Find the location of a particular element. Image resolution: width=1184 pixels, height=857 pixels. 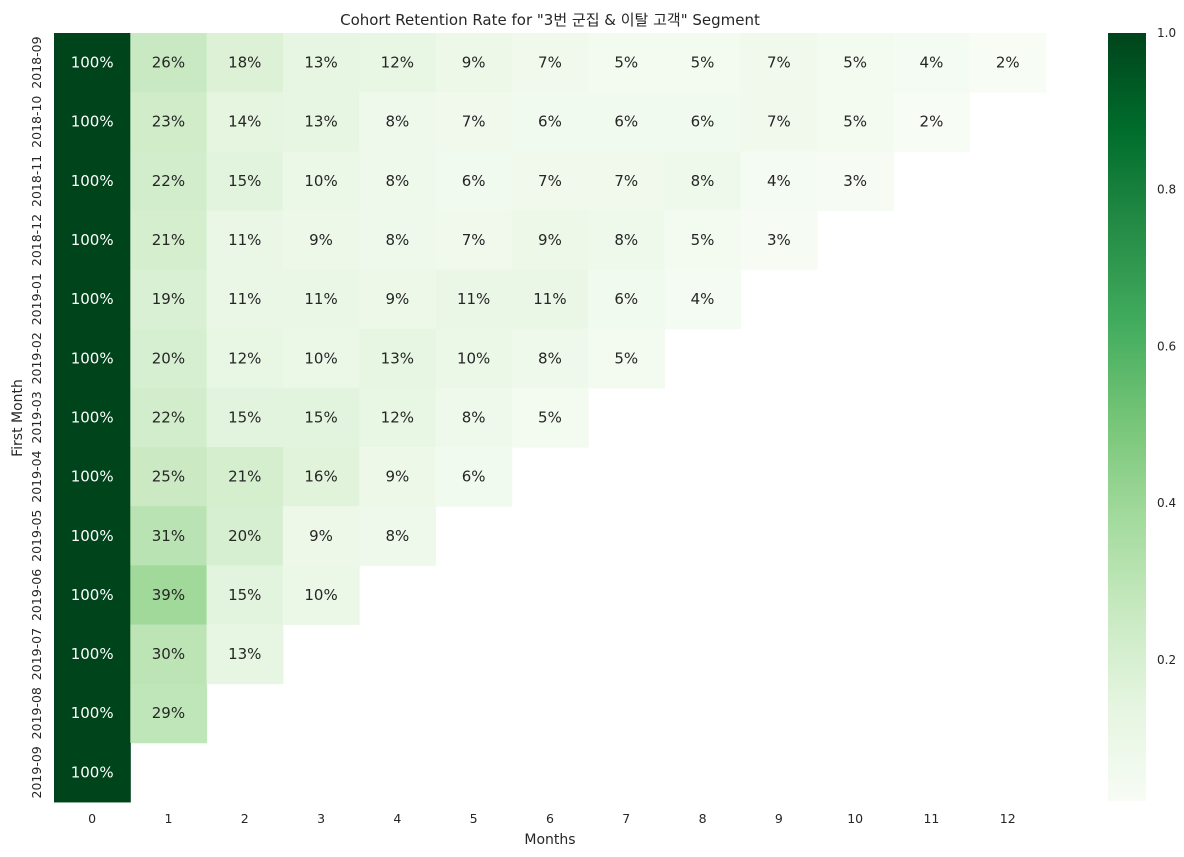

y-tick-label: 2019-06 is located at coordinates (36, 595).